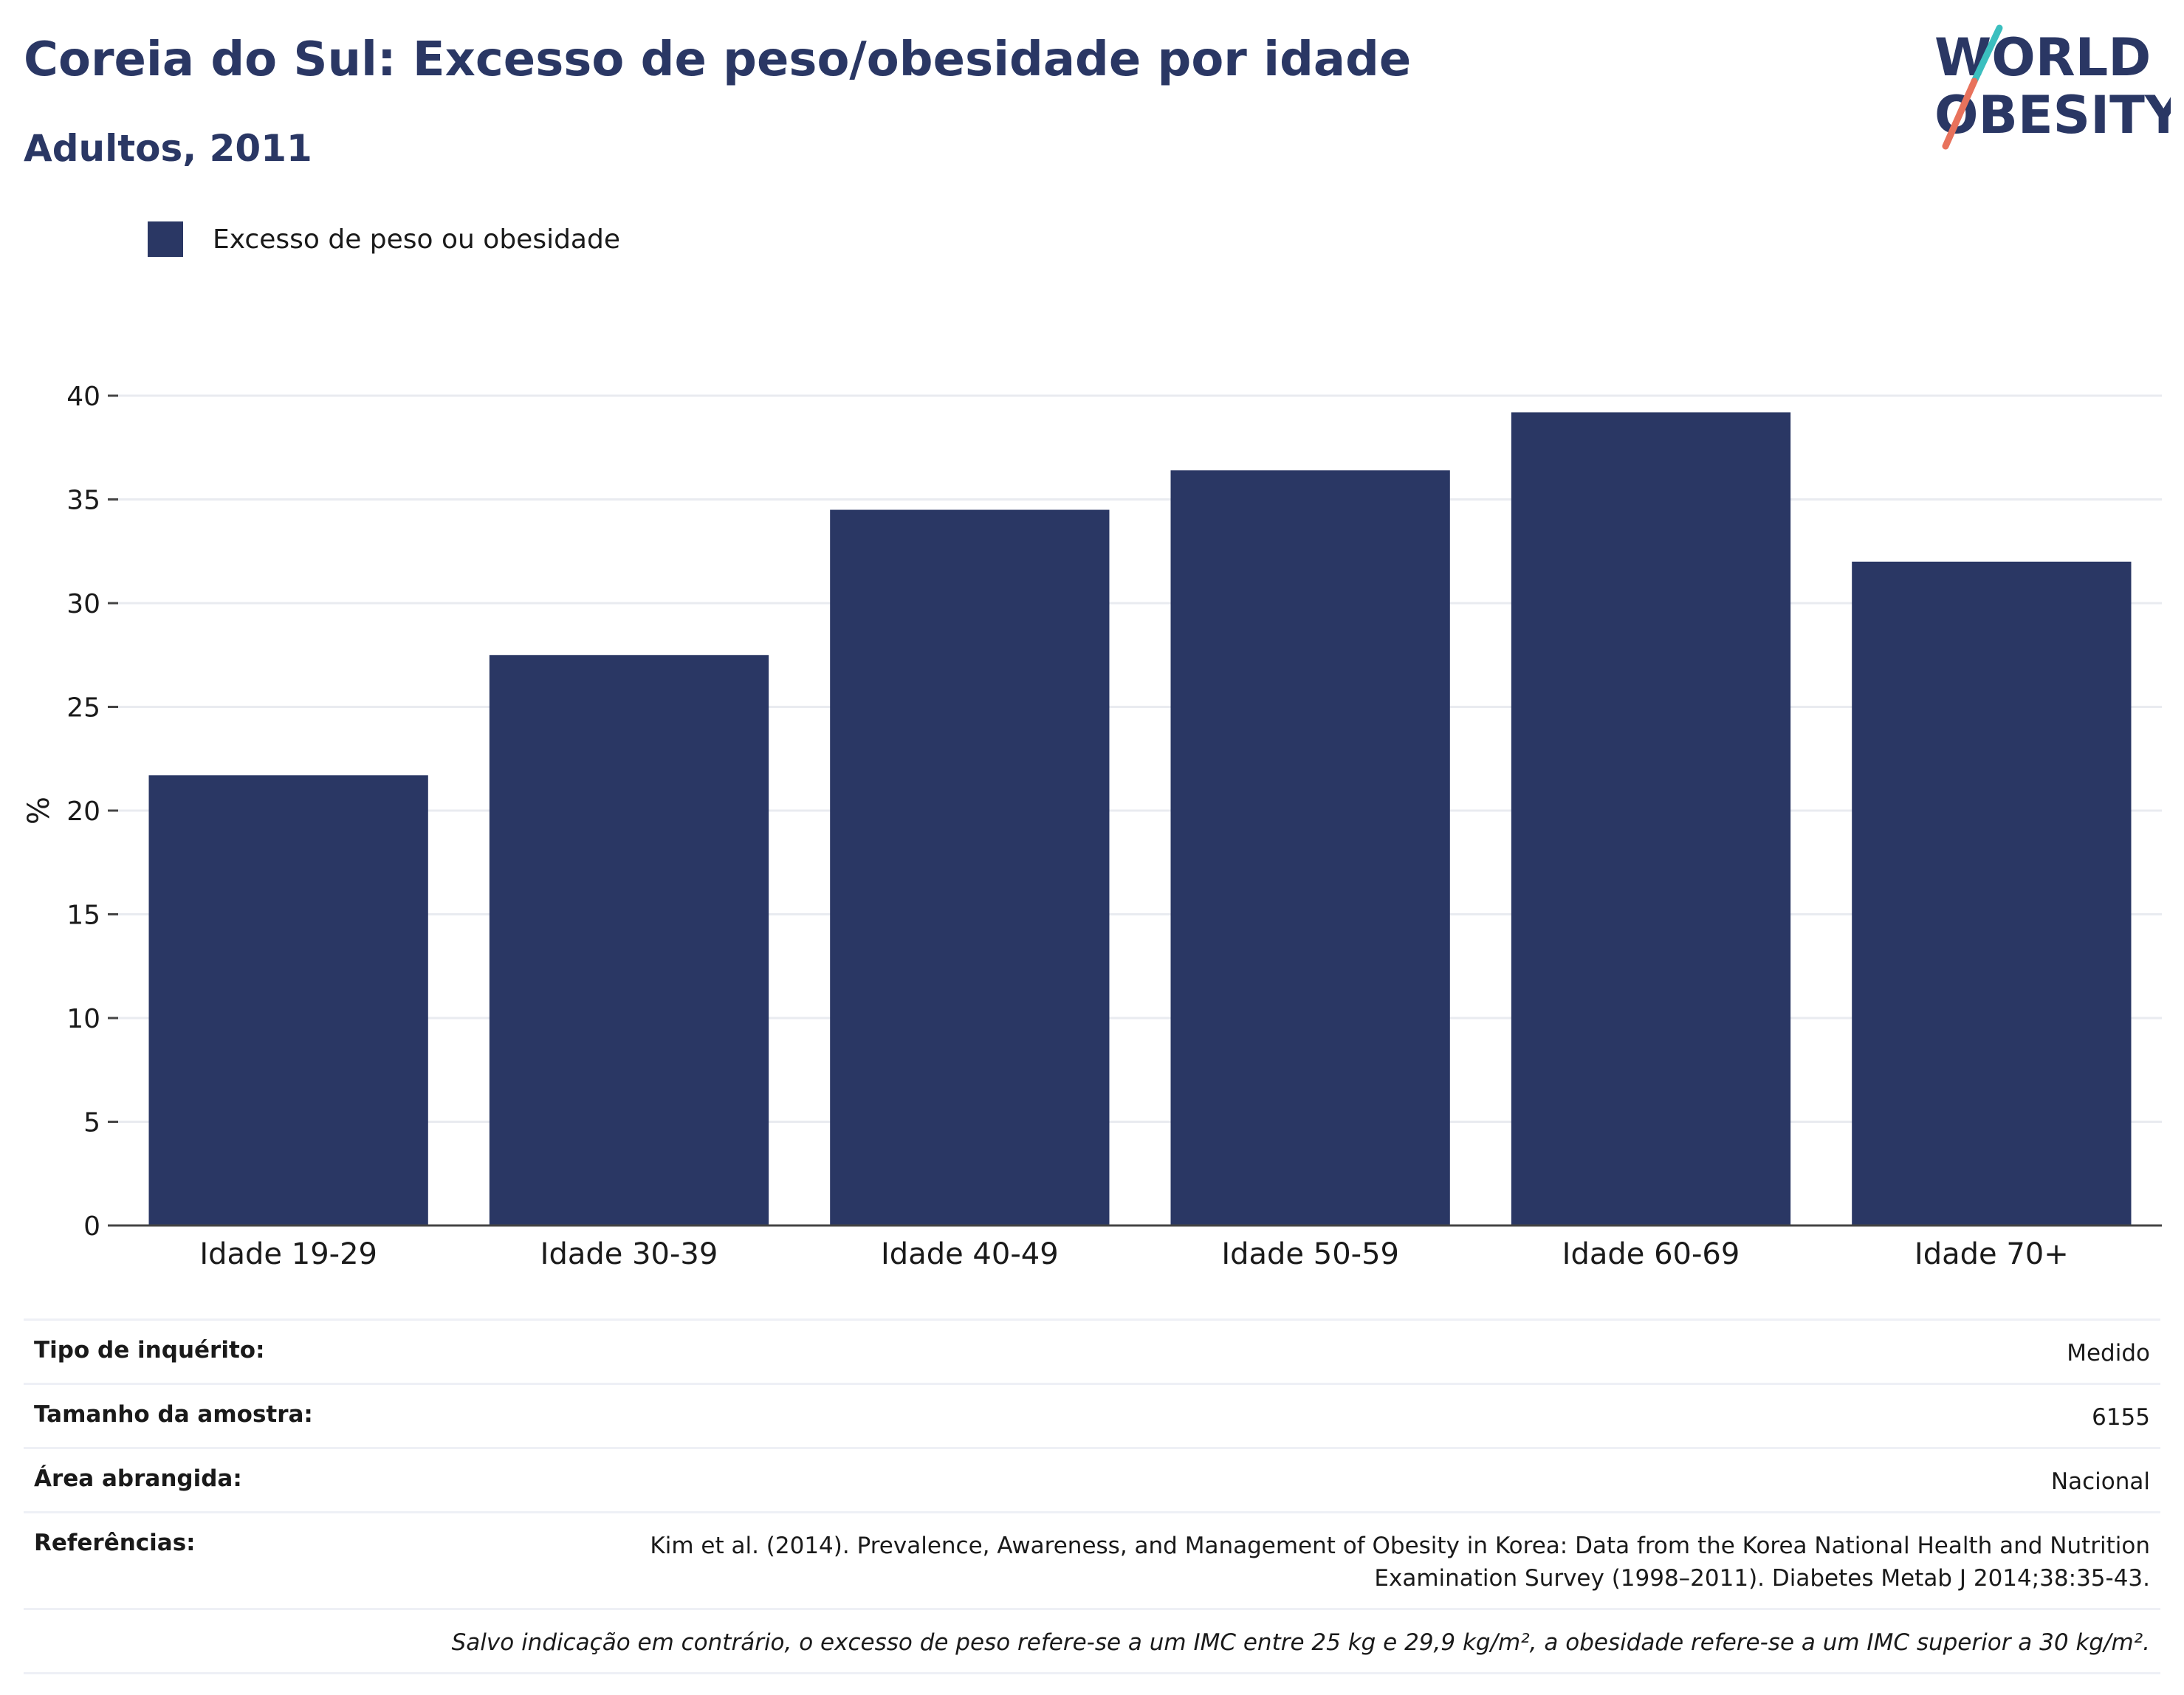  Describe the element at coordinates (168, 148) in the screenshot. I see `chart-subtitle: Adultos, 2011` at that location.